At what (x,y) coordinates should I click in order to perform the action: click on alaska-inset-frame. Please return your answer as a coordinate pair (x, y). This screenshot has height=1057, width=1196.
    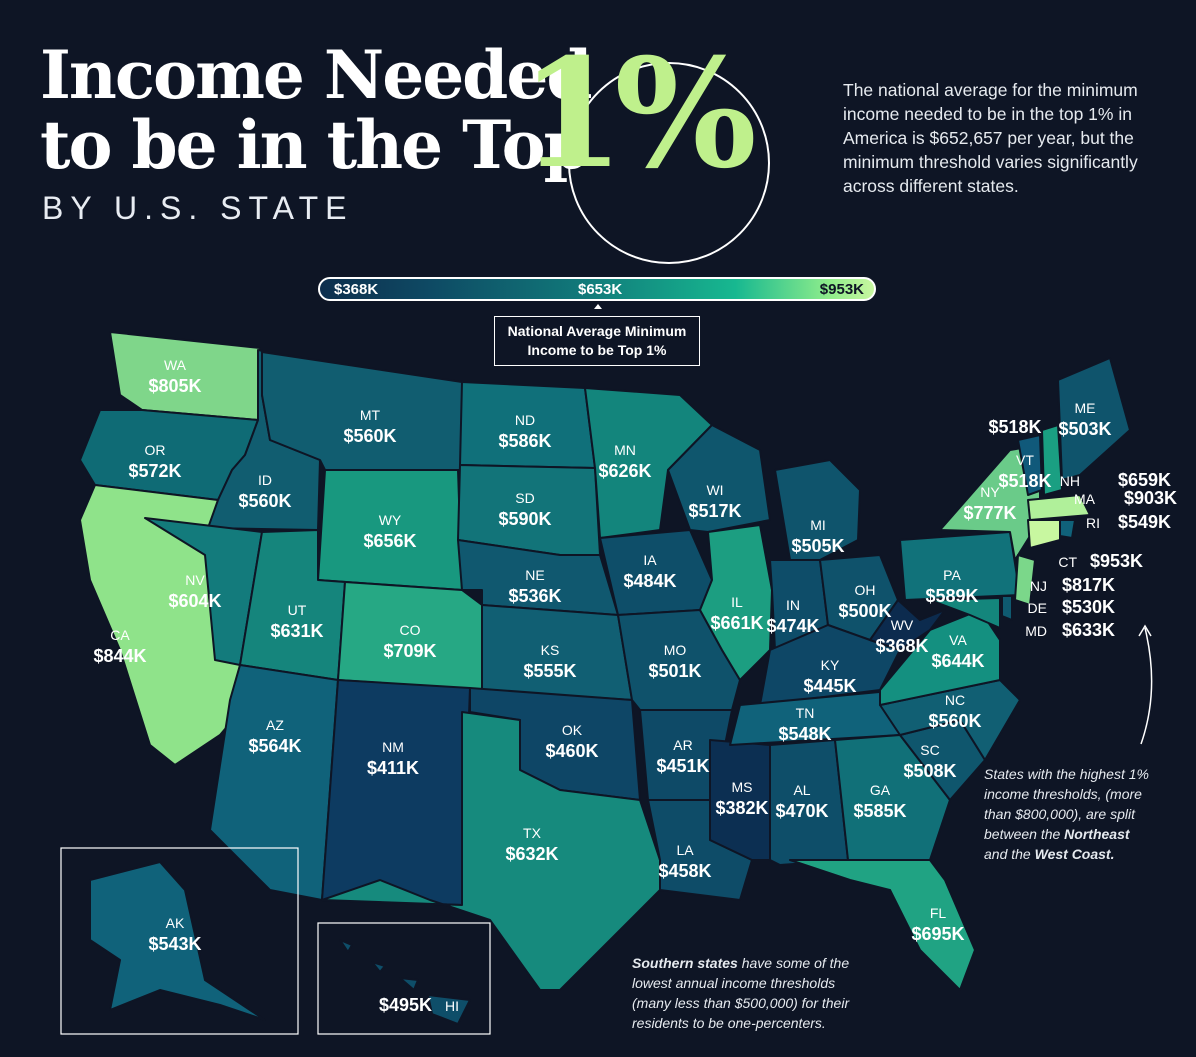
    Looking at the image, I should click on (179, 941).